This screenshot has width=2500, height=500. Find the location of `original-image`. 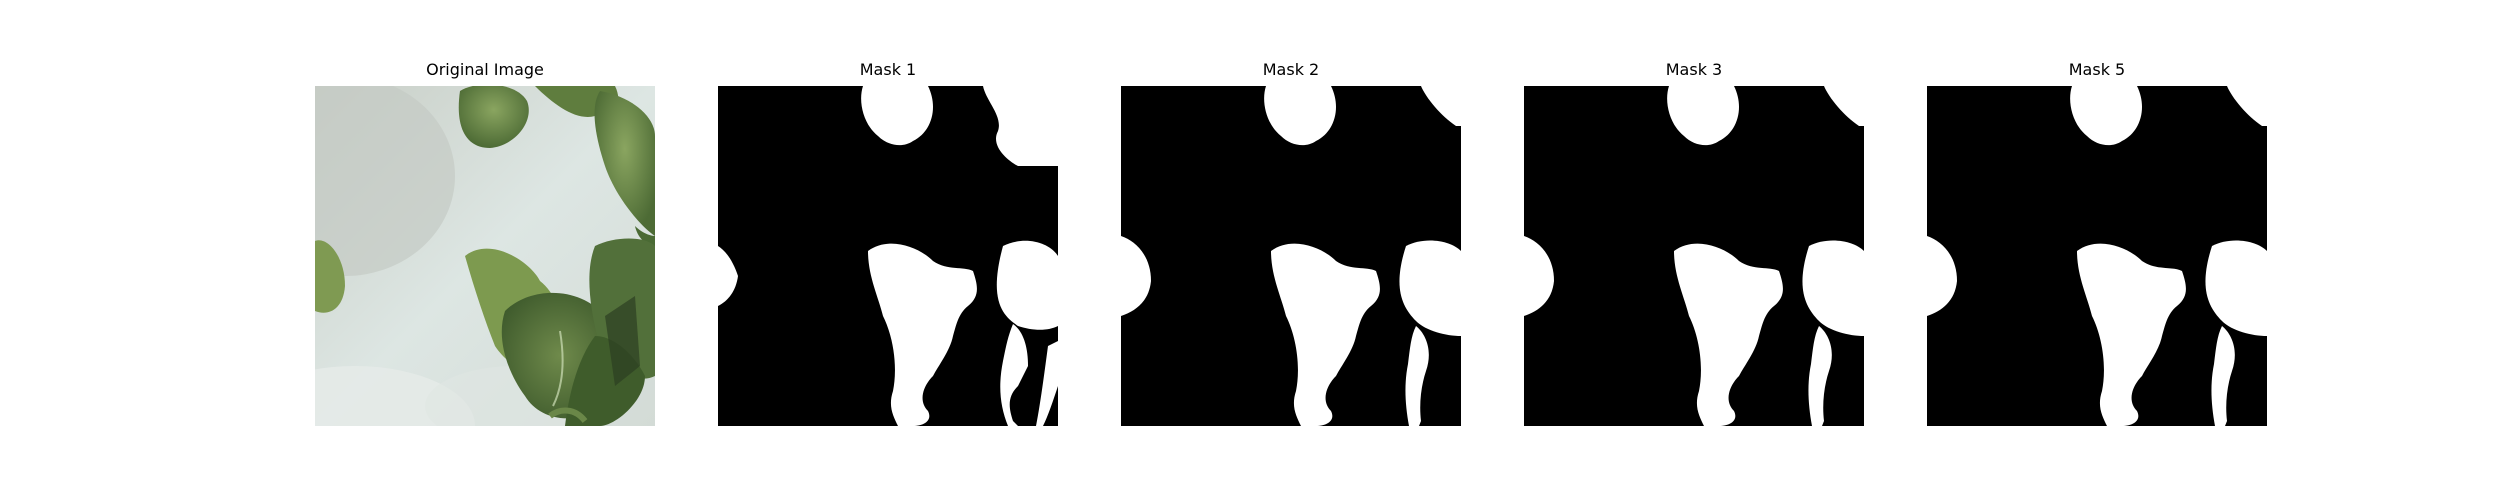

original-image is located at coordinates (485, 256).